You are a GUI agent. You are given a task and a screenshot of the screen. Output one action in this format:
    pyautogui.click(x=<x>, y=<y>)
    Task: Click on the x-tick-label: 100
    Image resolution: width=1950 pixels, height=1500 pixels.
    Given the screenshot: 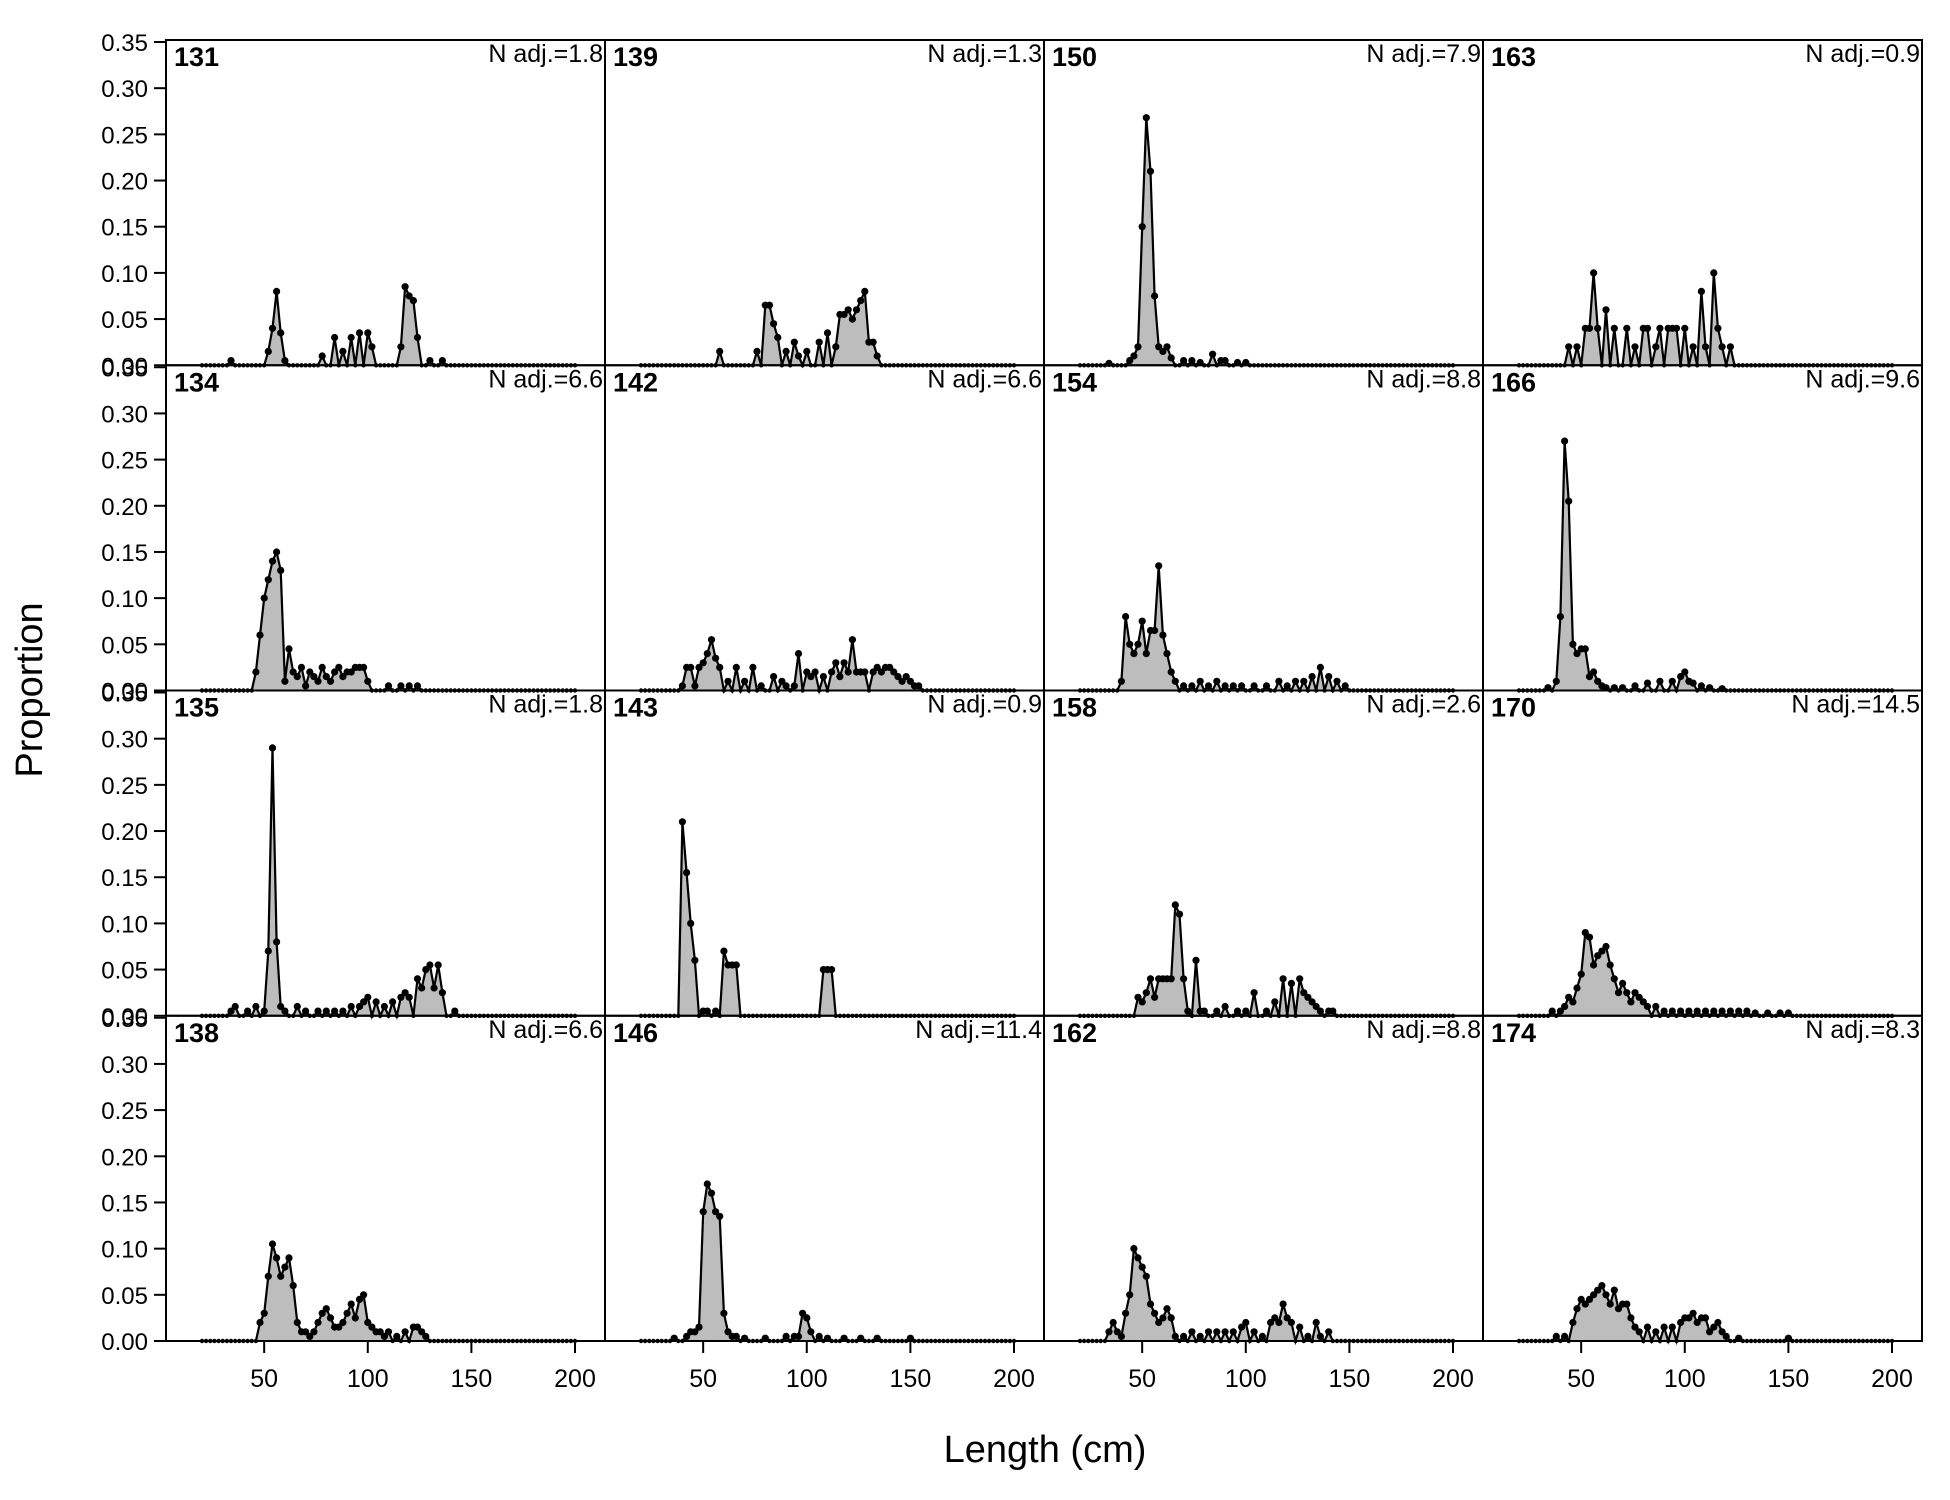 What is the action you would take?
    pyautogui.click(x=1246, y=1379)
    